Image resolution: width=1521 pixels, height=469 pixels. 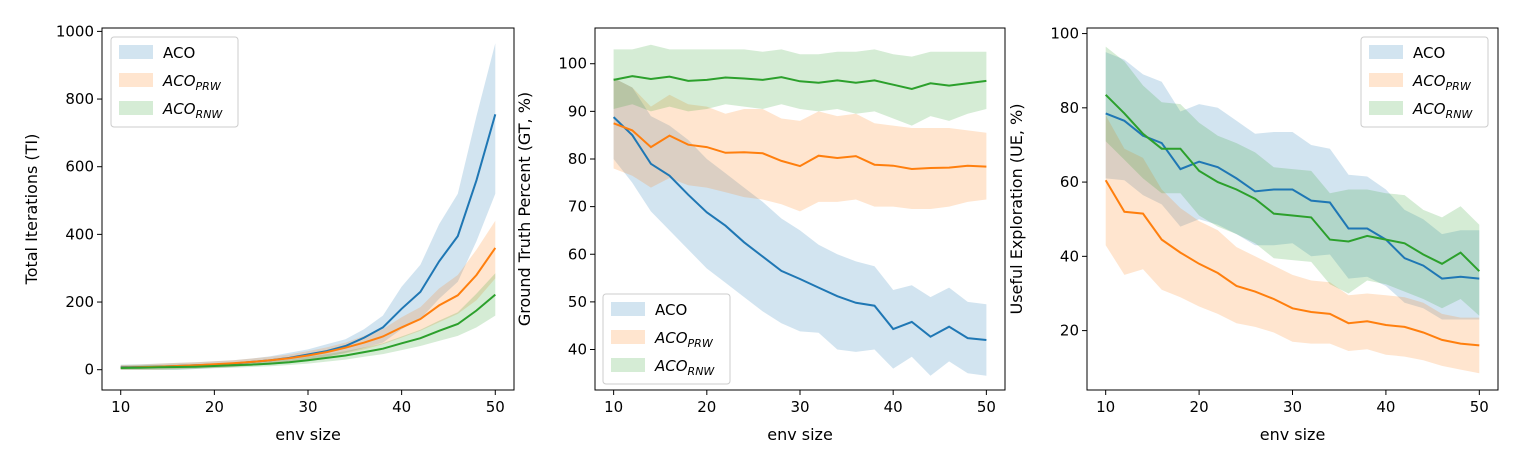 I want to click on y-tick-label: 800, so click(x=79, y=99).